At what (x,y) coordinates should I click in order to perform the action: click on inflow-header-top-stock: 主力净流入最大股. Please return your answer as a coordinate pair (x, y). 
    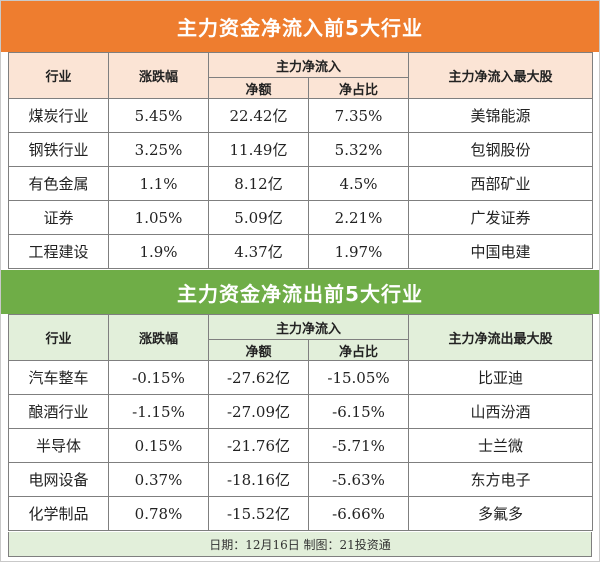
    Looking at the image, I should click on (501, 75).